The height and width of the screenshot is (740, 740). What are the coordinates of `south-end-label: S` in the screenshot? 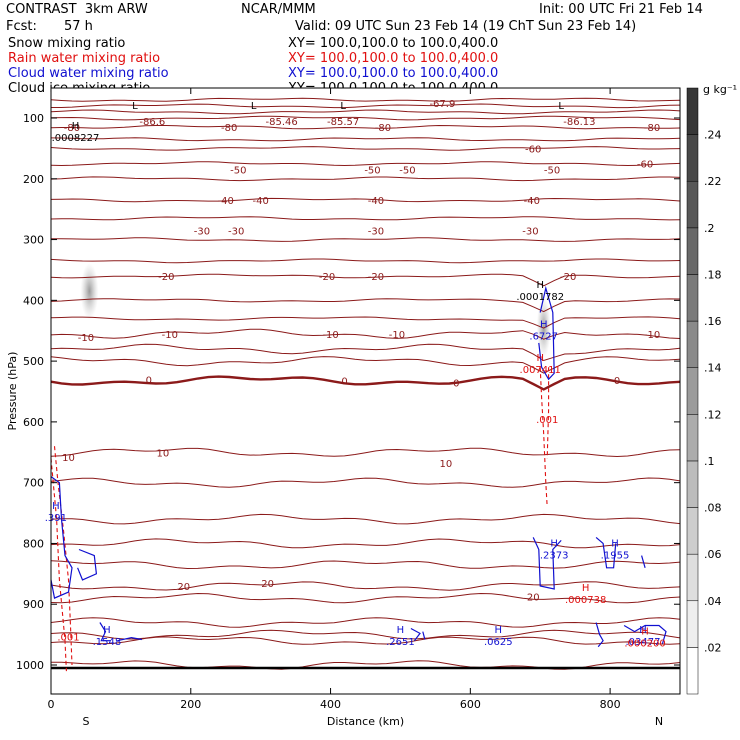 It's located at (85, 721).